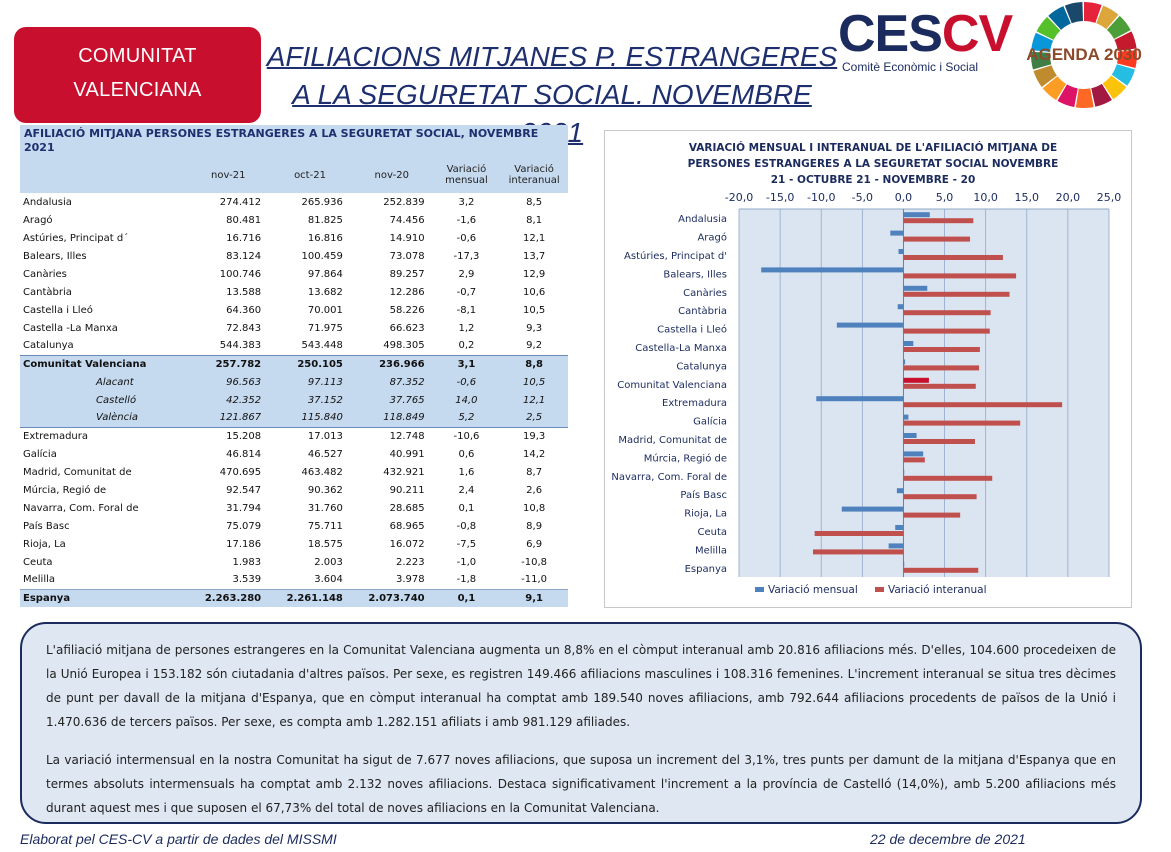  I want to click on chart-tick-label: 15,0, so click(1027, 197).